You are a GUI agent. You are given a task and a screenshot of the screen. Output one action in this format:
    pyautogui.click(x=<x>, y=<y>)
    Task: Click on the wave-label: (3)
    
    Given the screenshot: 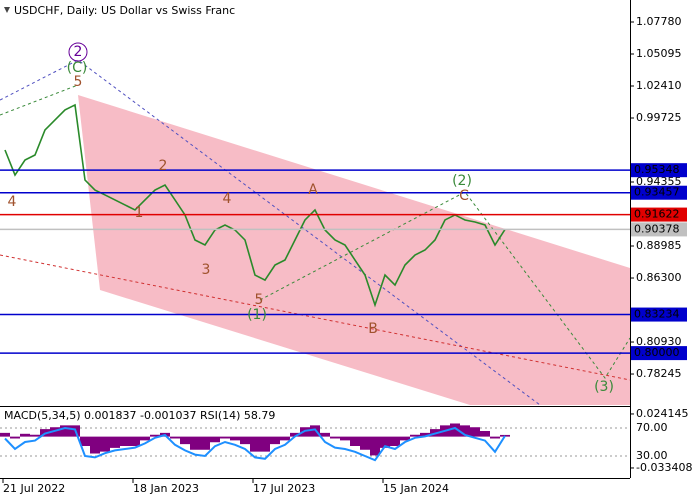 What is the action you would take?
    pyautogui.click(x=604, y=387)
    